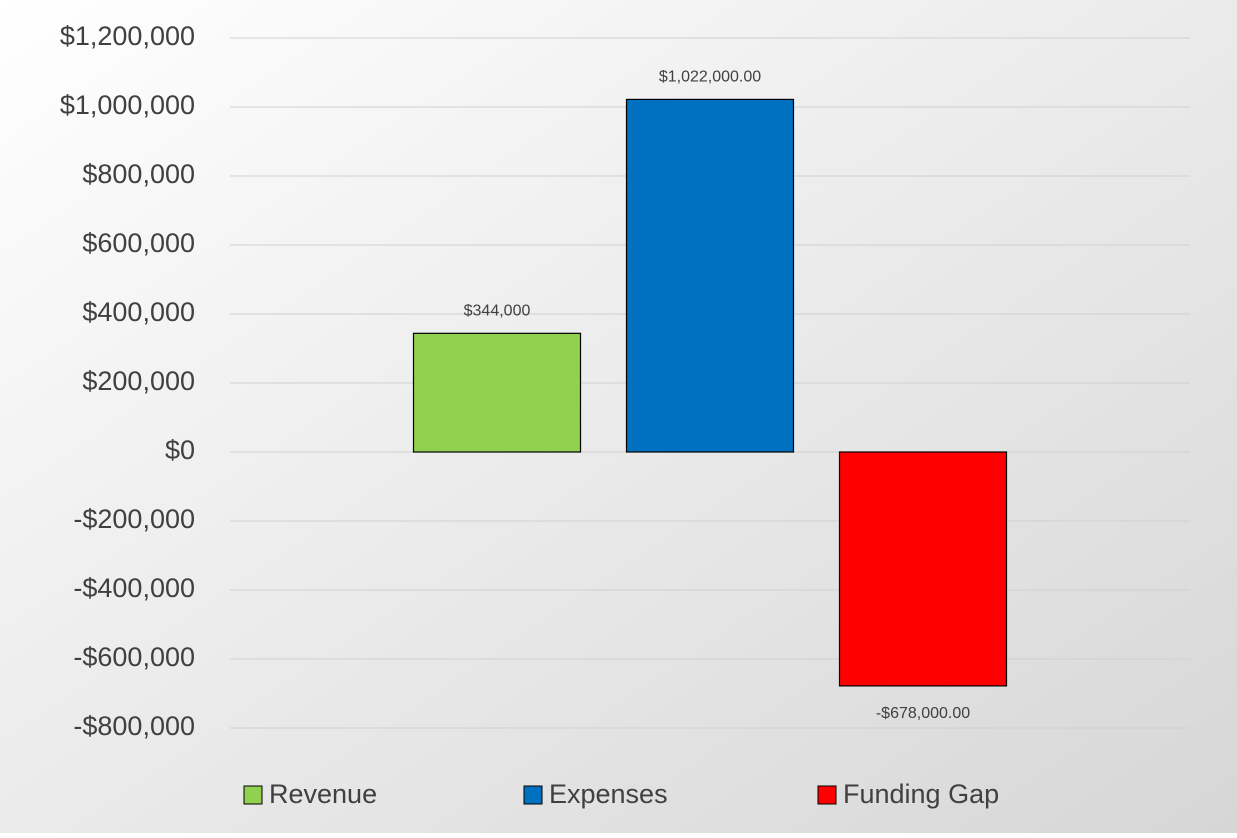  Describe the element at coordinates (134, 657) in the screenshot. I see `y-tick-label: -$600,000` at that location.